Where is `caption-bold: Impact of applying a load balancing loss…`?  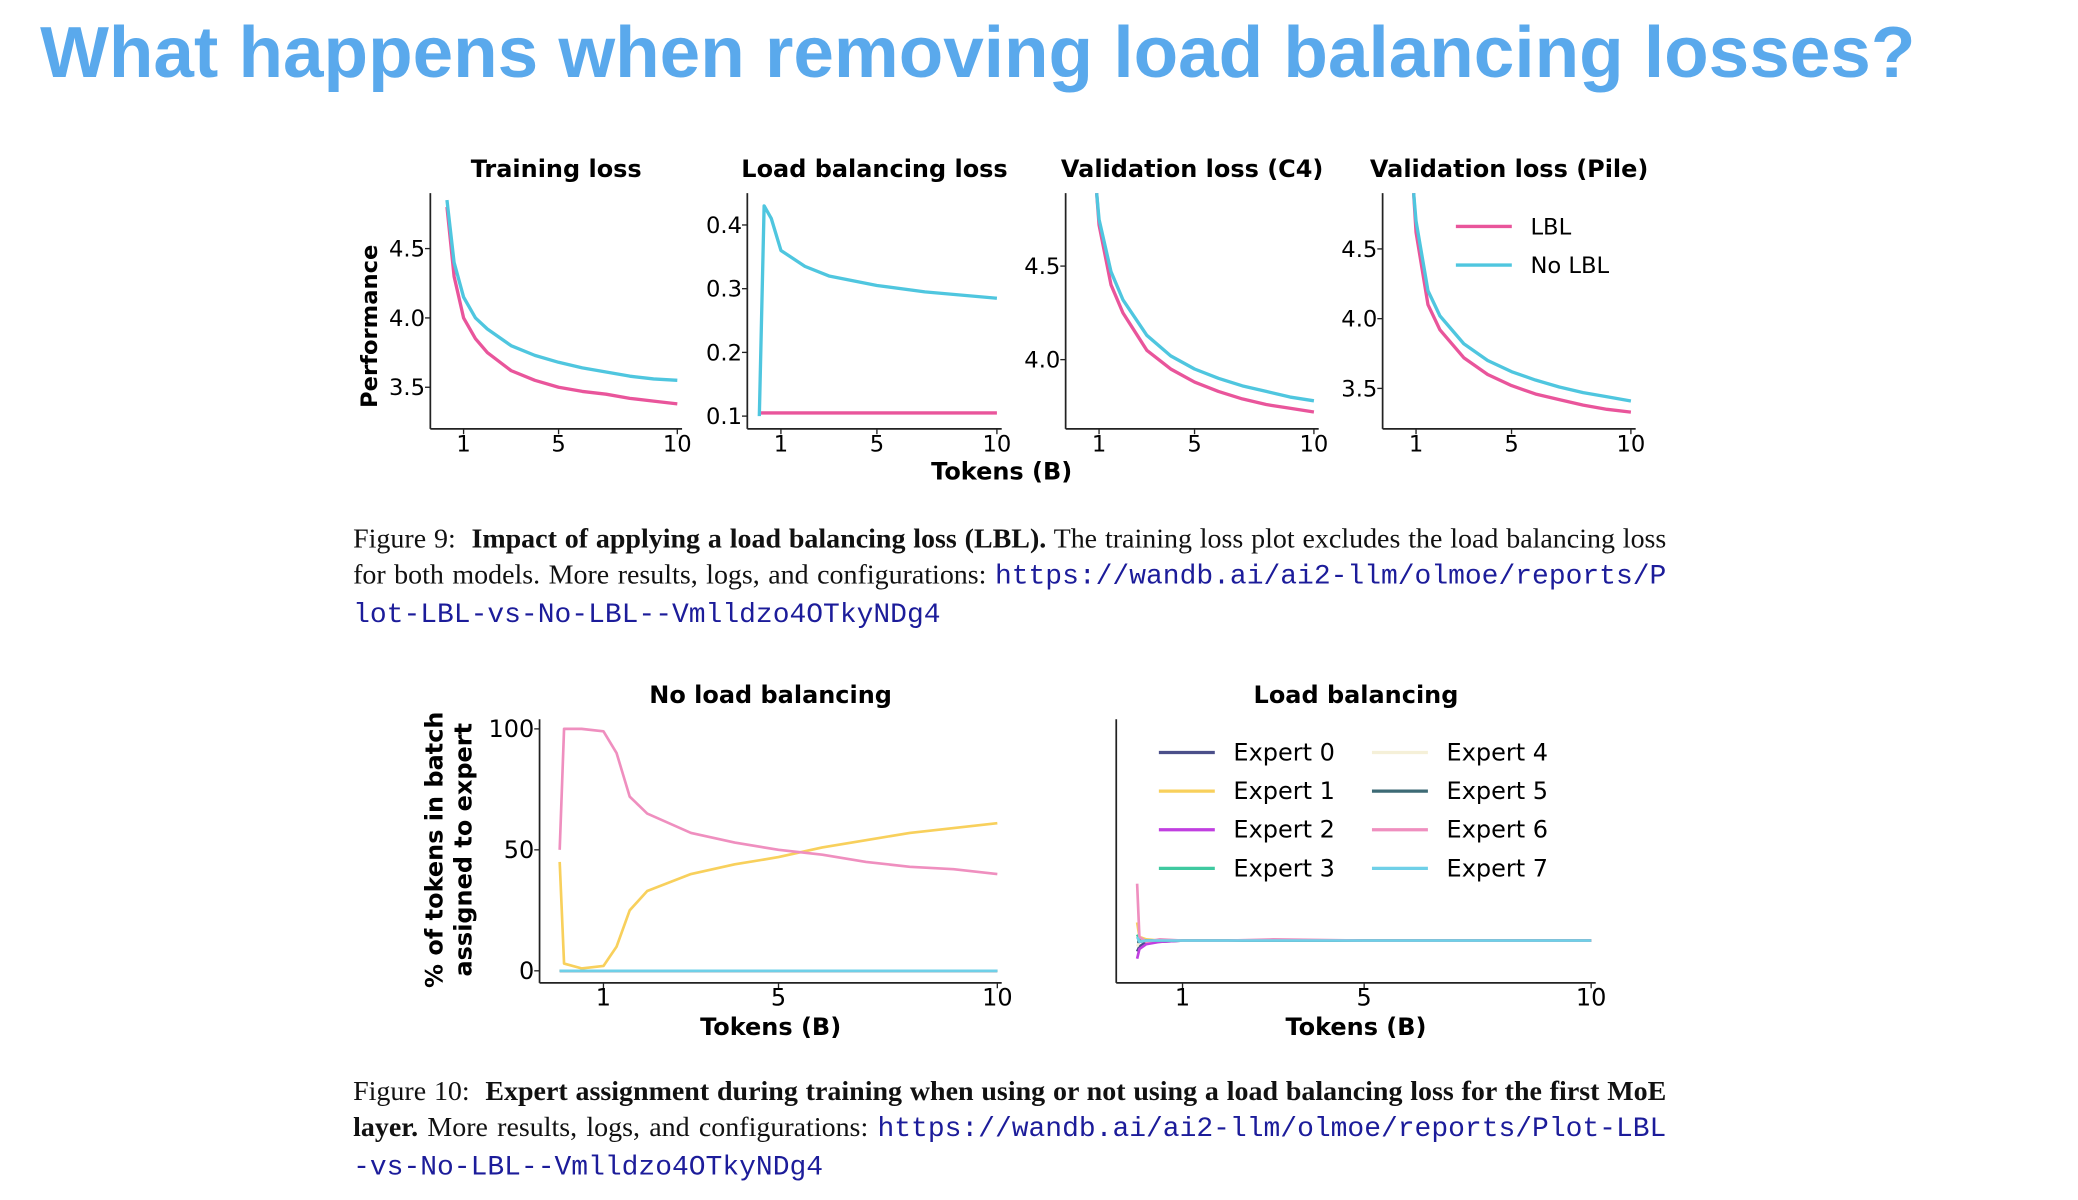 caption-bold: Impact of applying a load balancing loss… is located at coordinates (759, 538).